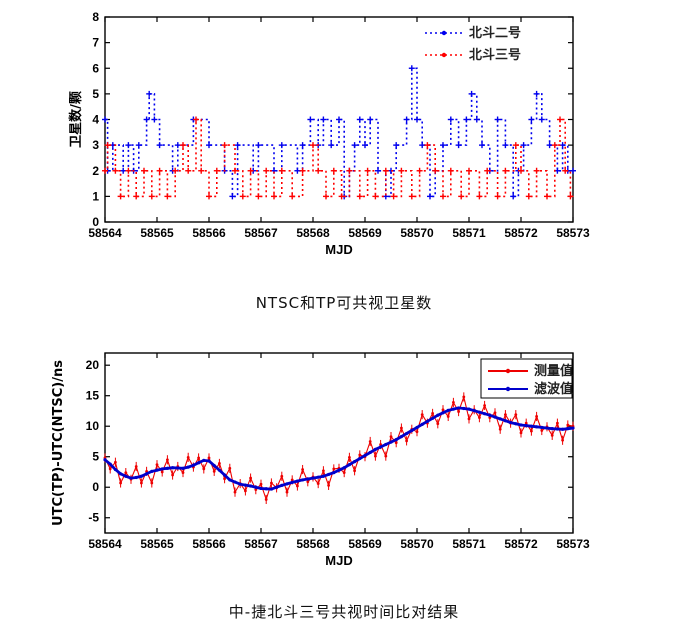  I want to click on y-tick-label: 15, so click(93, 396).